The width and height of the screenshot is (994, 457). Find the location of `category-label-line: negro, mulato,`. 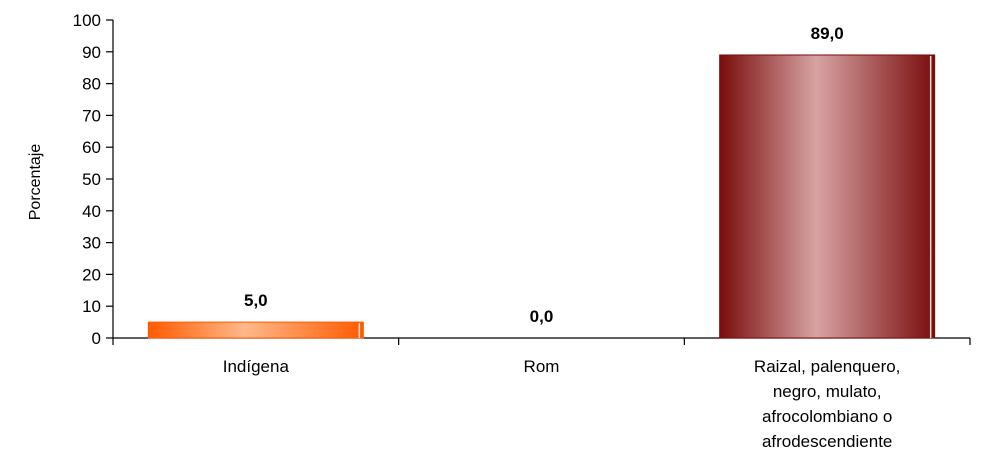

category-label-line: negro, mulato, is located at coordinates (827, 391).